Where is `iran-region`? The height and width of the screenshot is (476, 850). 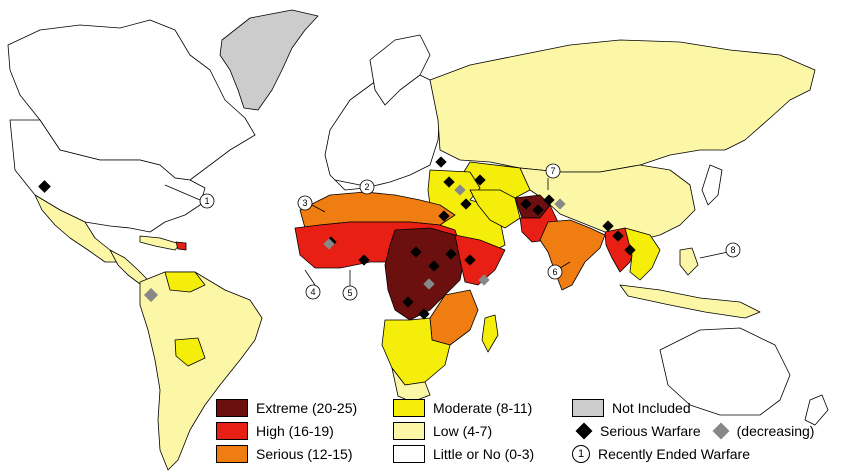
iran-region is located at coordinates (495, 209).